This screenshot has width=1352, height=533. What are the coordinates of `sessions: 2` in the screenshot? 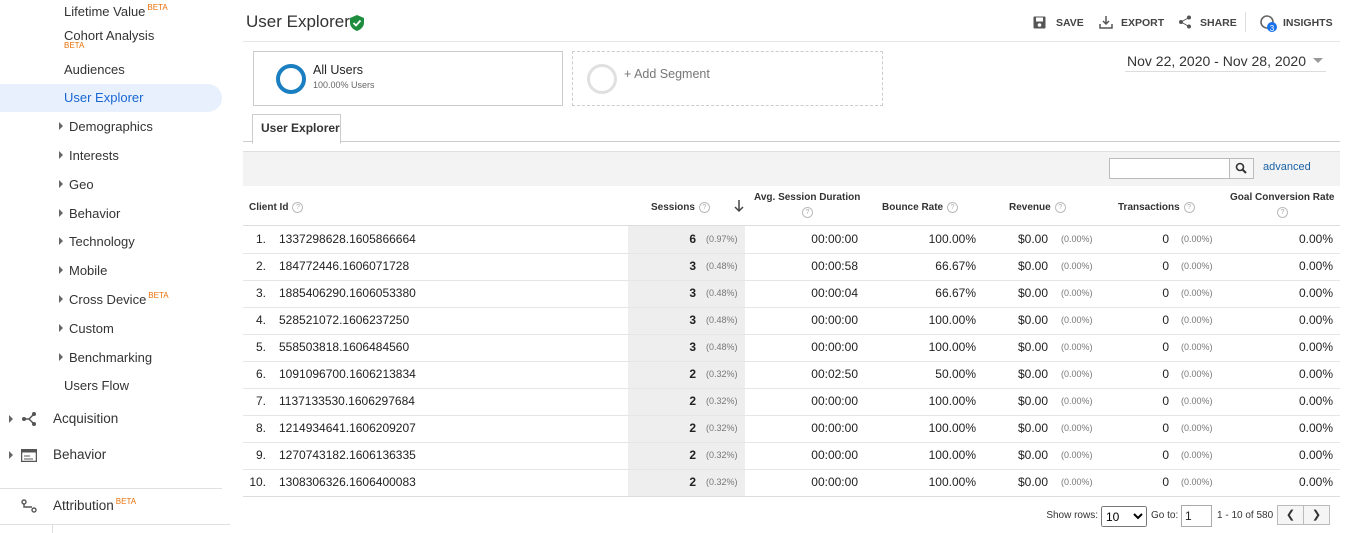 It's located at (692, 428).